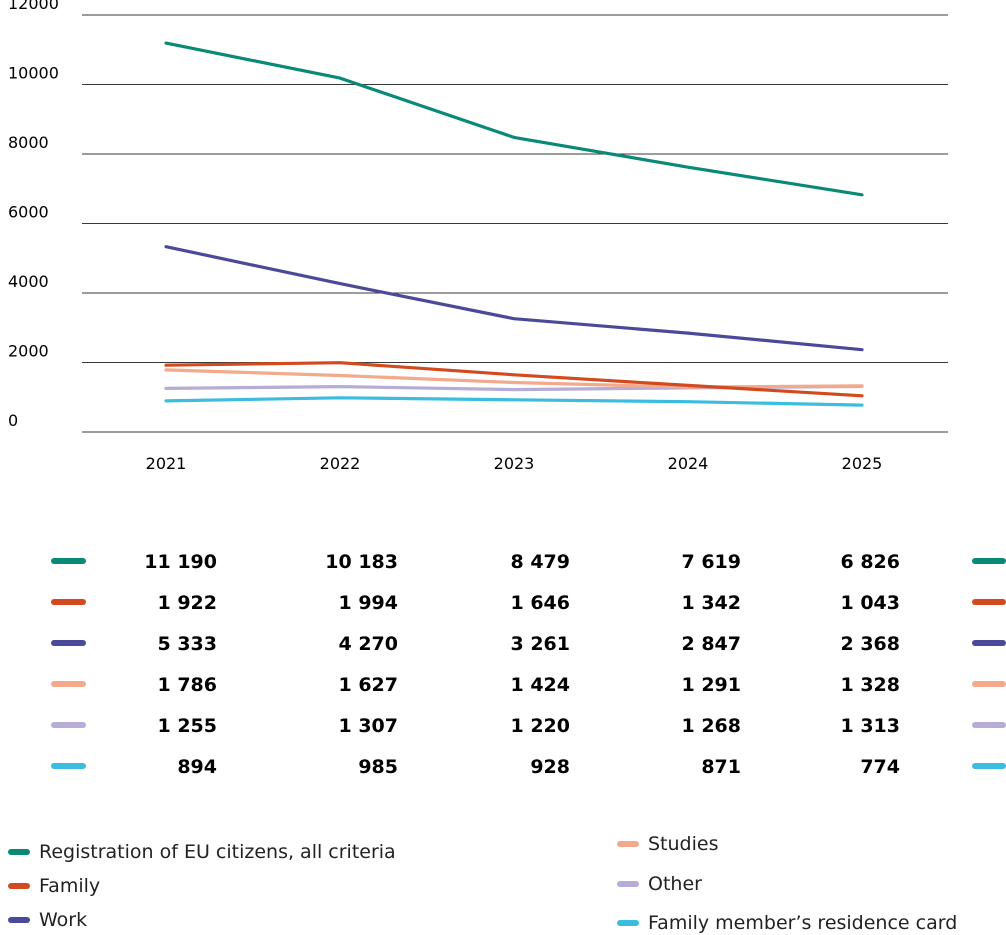 Image resolution: width=1006 pixels, height=935 pixels. What do you see at coordinates (721, 767) in the screenshot?
I see `data-value-label: 871` at bounding box center [721, 767].